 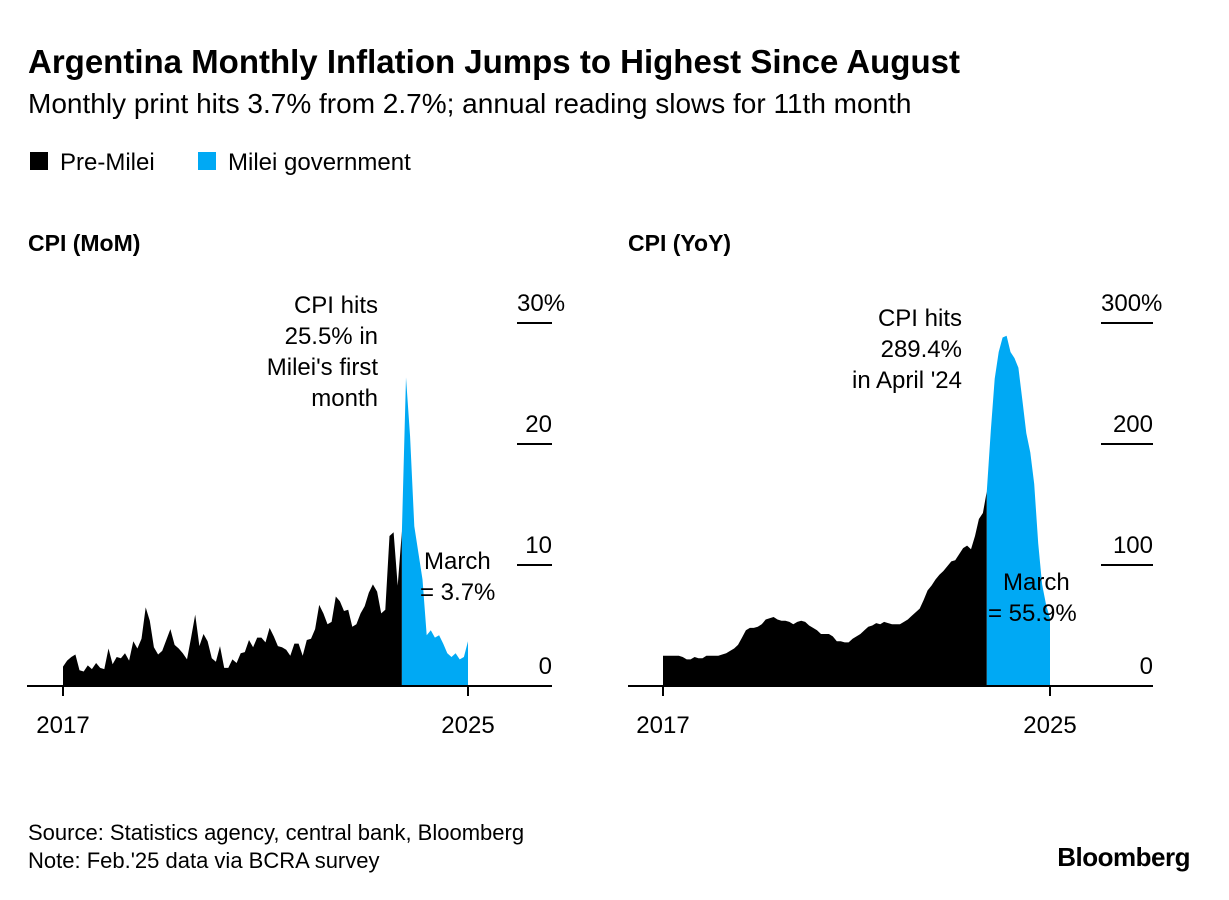 I want to click on annotation-line: 25.5% in, so click(x=331, y=336).